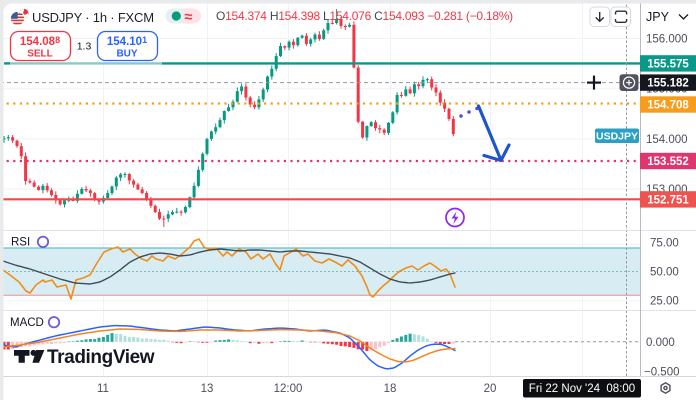  What do you see at coordinates (668, 200) in the screenshot?
I see `svg-text: 152.751` at bounding box center [668, 200].